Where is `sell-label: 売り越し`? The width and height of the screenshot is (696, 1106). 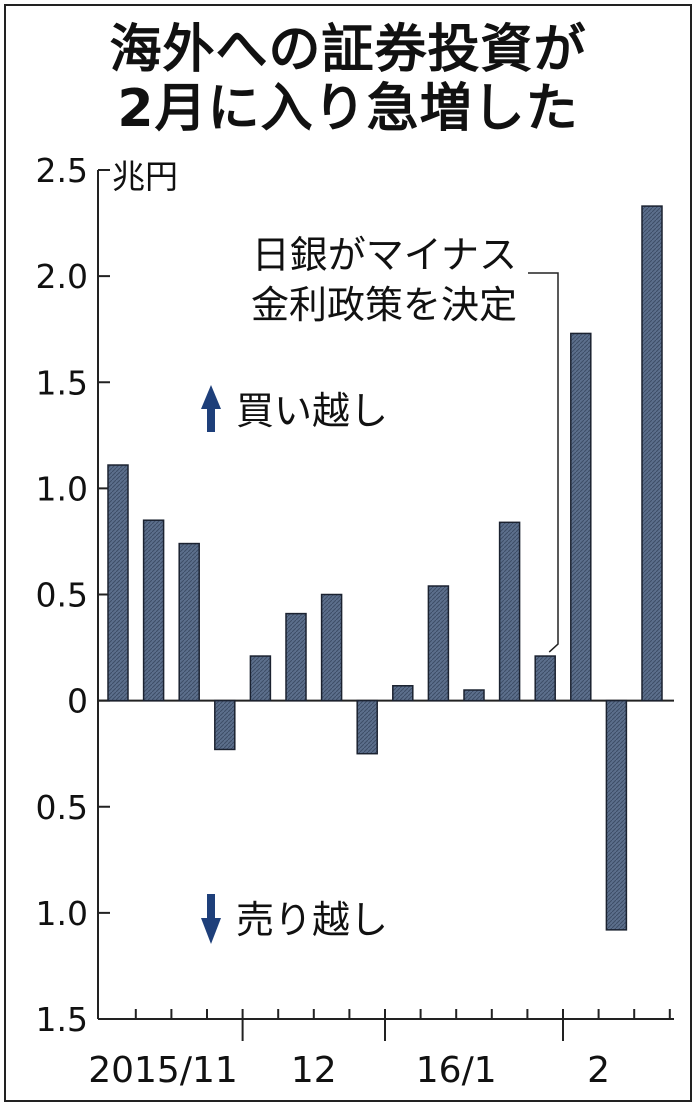
sell-label: 売り越し is located at coordinates (312, 920).